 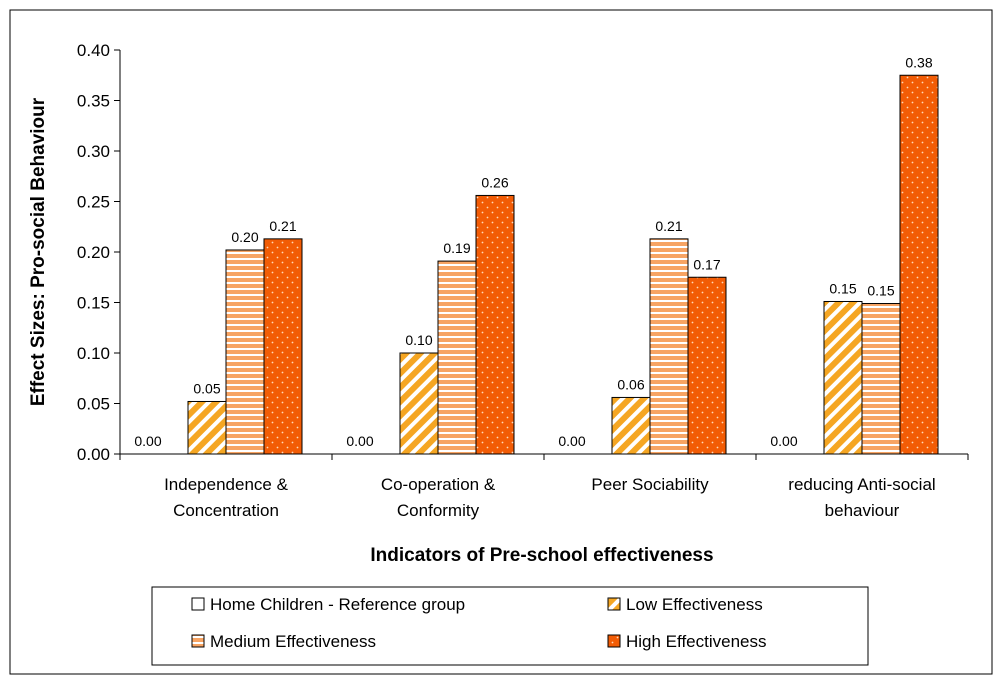 What do you see at coordinates (244, 237) in the screenshot?
I see `data-label: 0.20` at bounding box center [244, 237].